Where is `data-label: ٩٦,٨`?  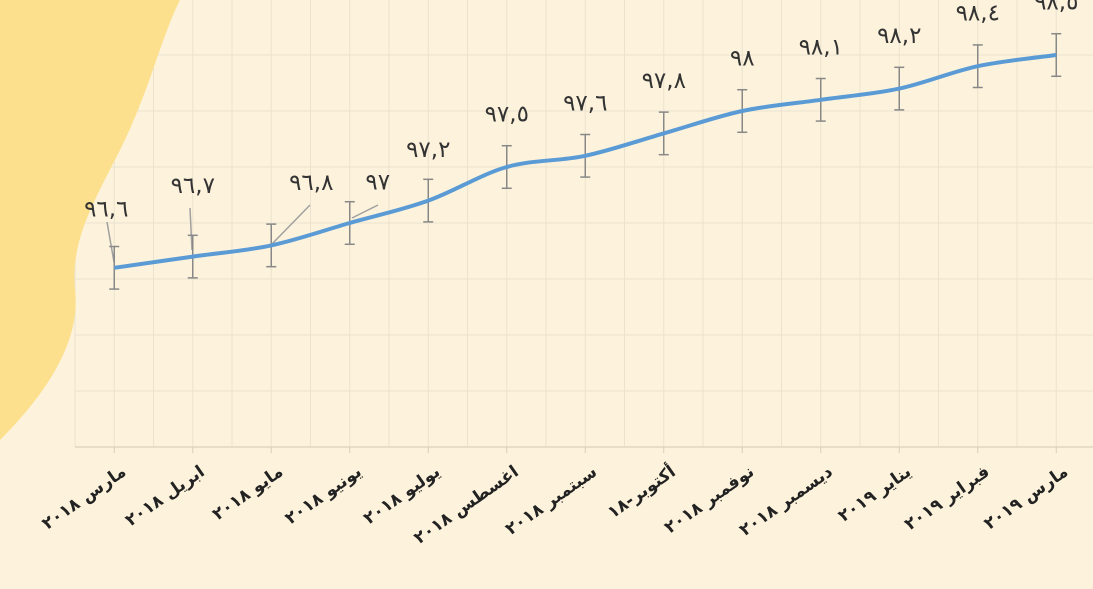 data-label: ٩٦,٨ is located at coordinates (311, 183).